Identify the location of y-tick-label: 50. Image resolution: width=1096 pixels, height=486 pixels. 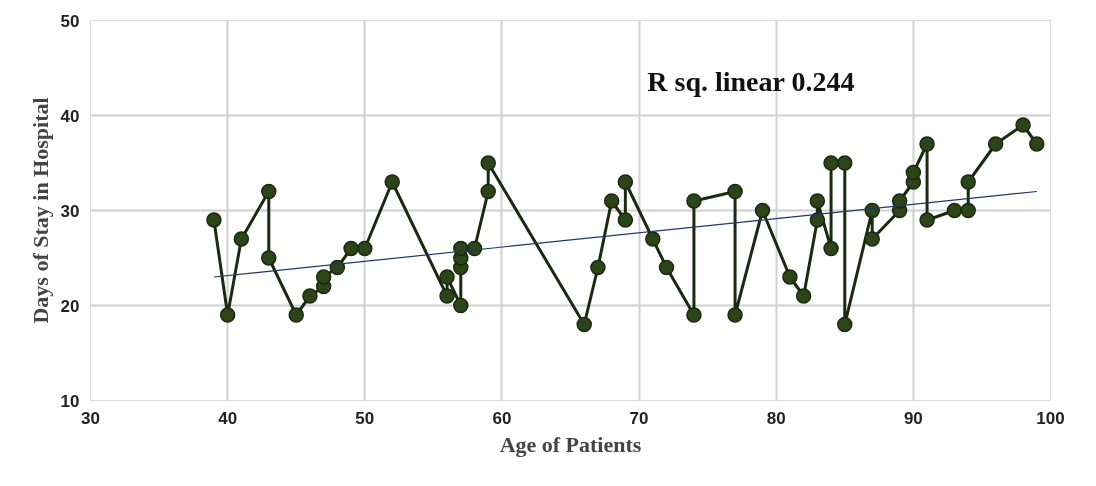
(70, 21).